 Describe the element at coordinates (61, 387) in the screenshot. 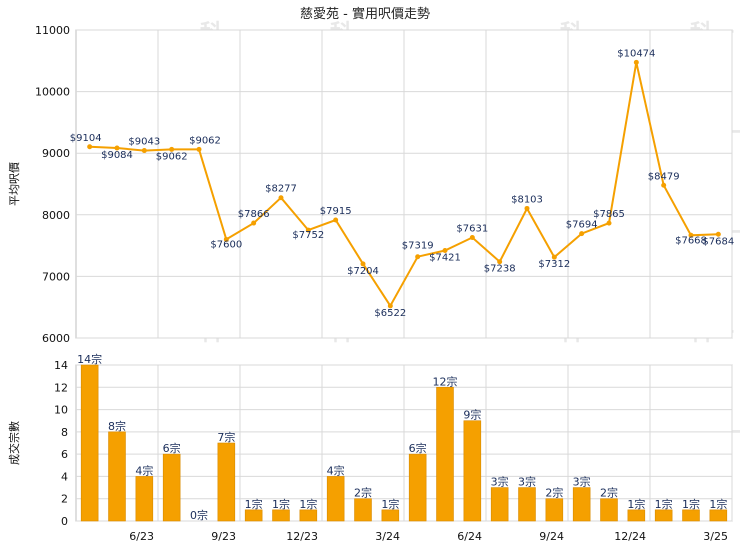

I see `bar-y-tick-label: 12` at that location.